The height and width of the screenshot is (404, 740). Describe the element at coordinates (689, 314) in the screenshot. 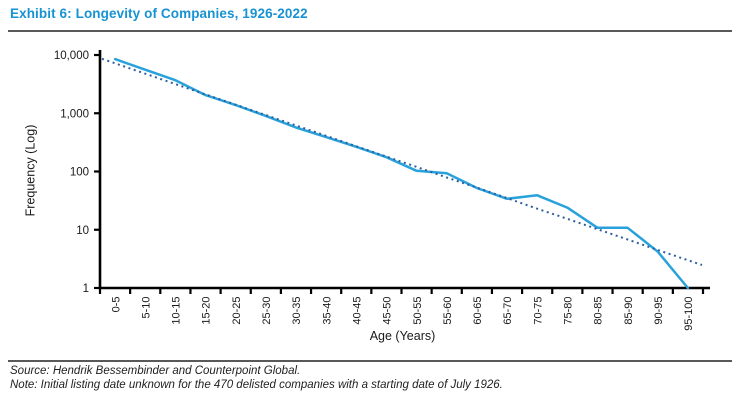

I see `x-tick-label: 95-100` at that location.